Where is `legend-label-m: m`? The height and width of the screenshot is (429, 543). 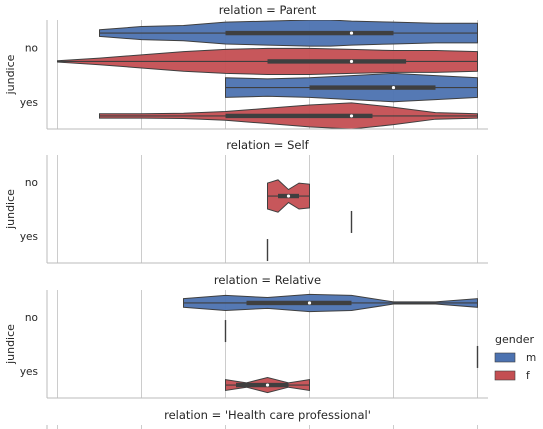
legend-label-m: m is located at coordinates (531, 358).